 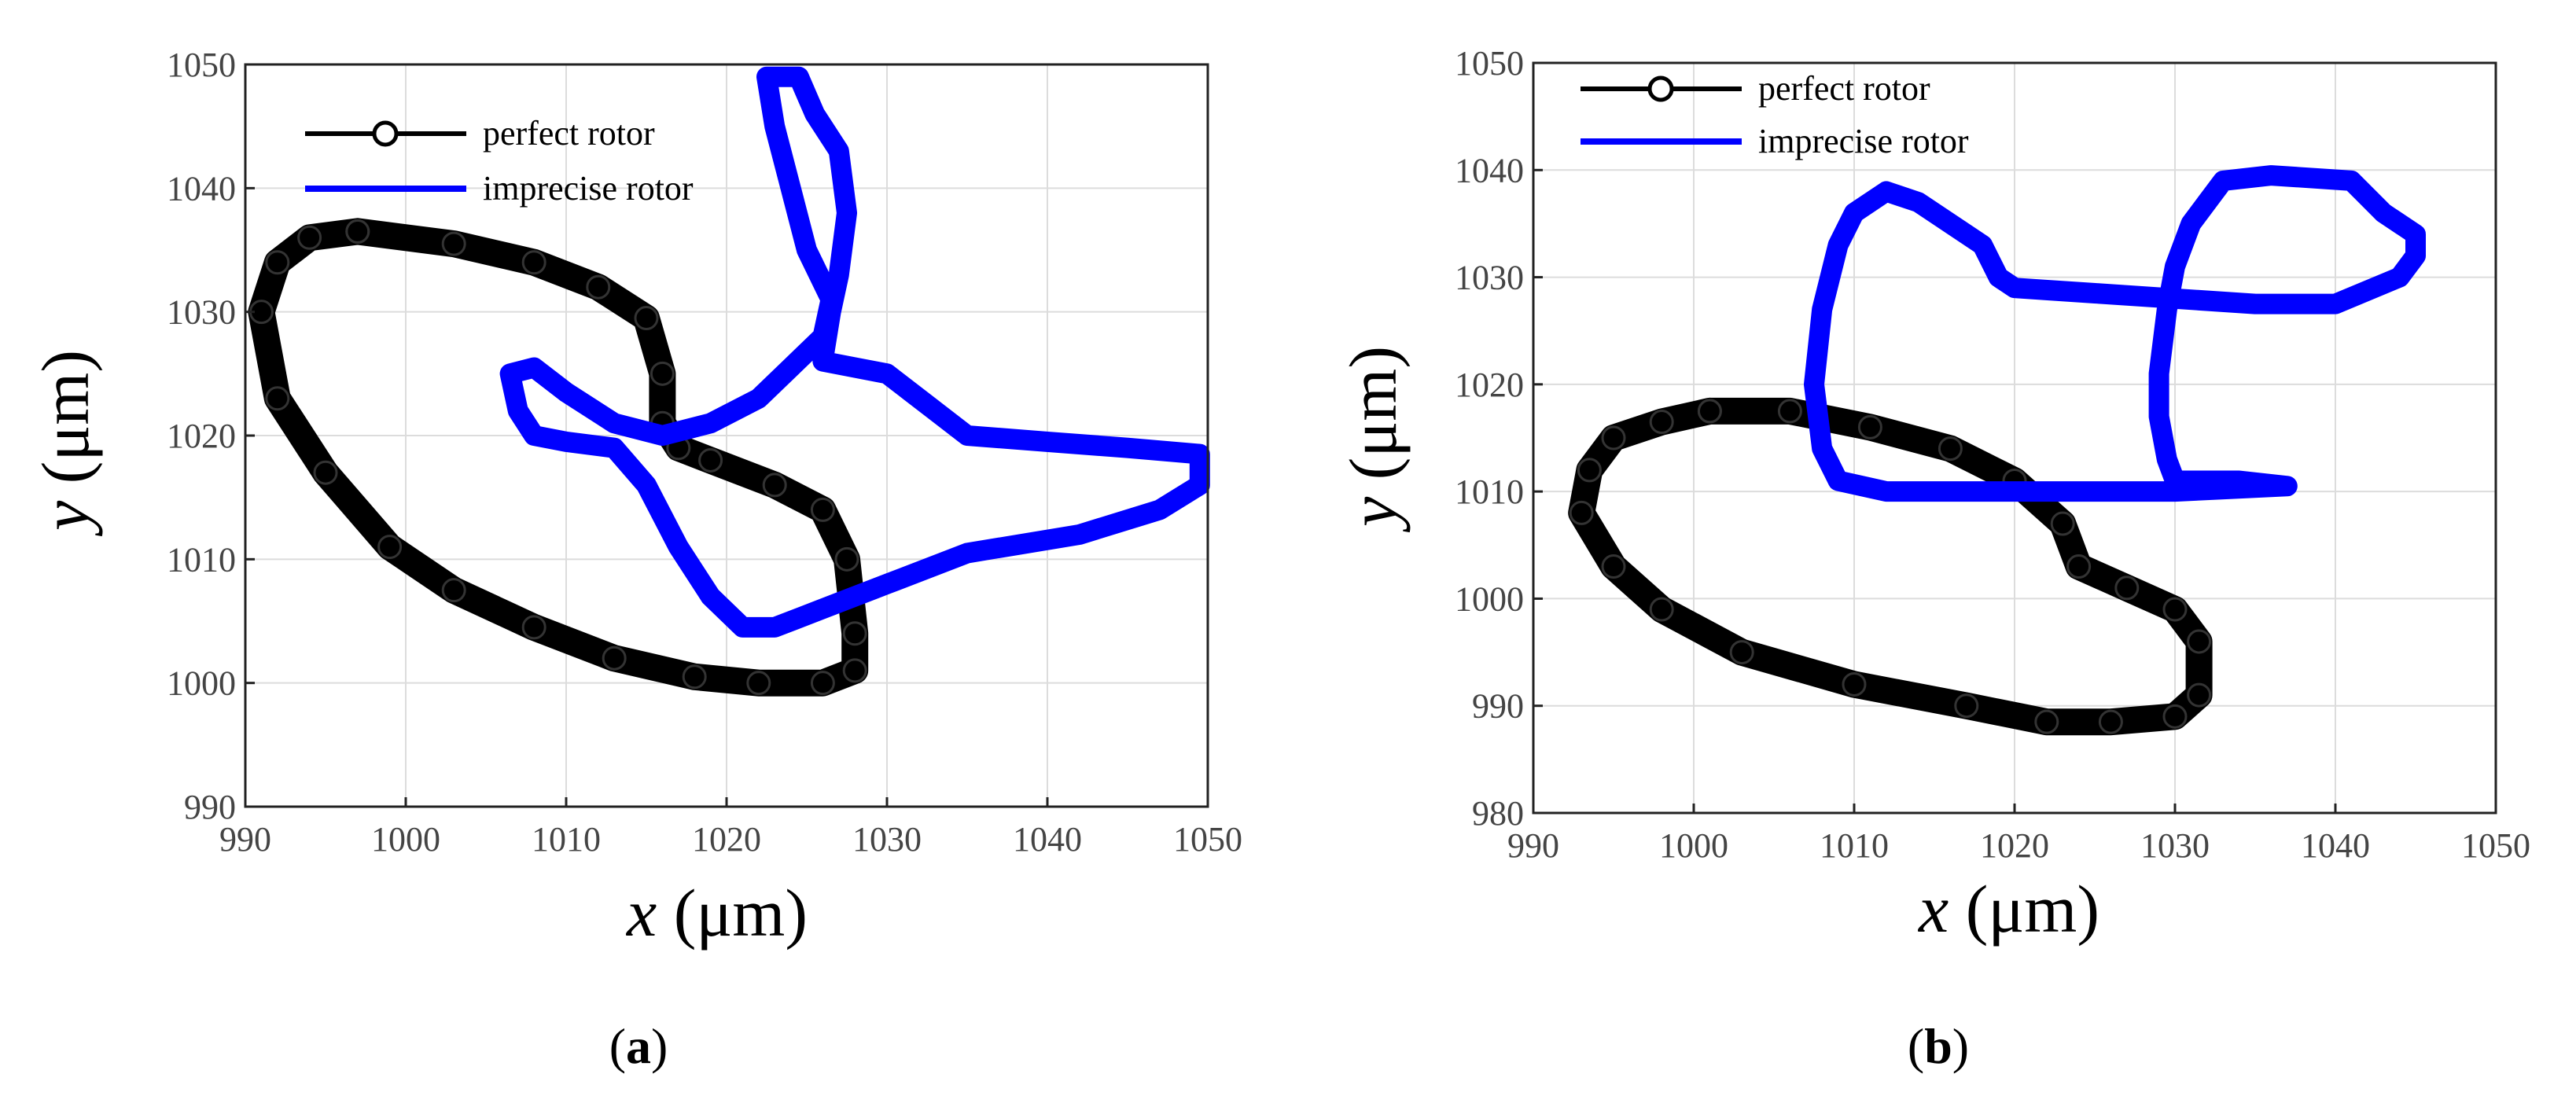 What do you see at coordinates (1939, 1046) in the screenshot?
I see `panel-caption: (b)` at bounding box center [1939, 1046].